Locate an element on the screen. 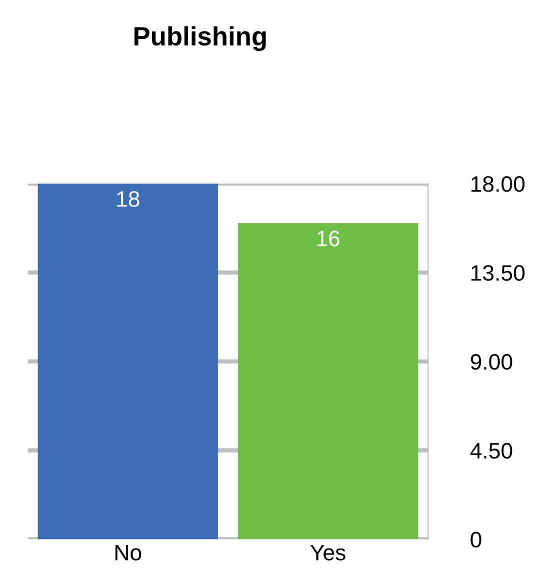 This screenshot has height=583, width=556. chart-title: Publishing is located at coordinates (200, 38).